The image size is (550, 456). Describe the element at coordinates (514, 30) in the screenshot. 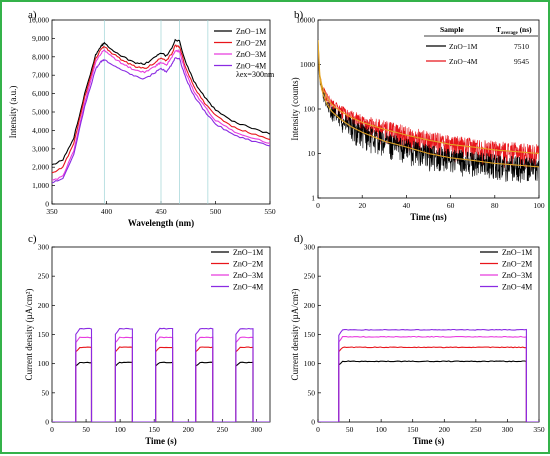

I see `table-header-tau: Taverage (ns)` at that location.